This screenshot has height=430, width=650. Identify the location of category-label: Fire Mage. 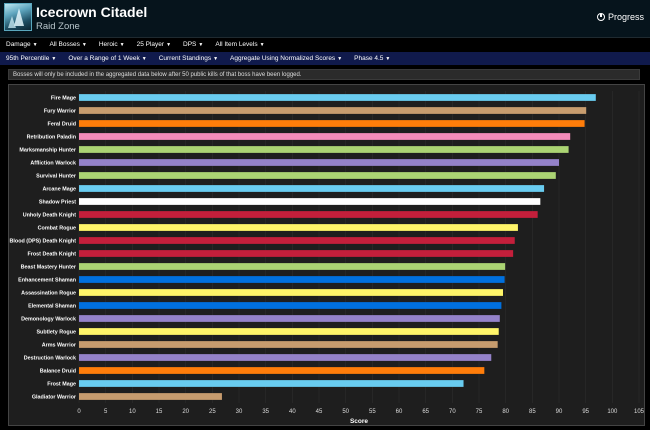
(63, 99).